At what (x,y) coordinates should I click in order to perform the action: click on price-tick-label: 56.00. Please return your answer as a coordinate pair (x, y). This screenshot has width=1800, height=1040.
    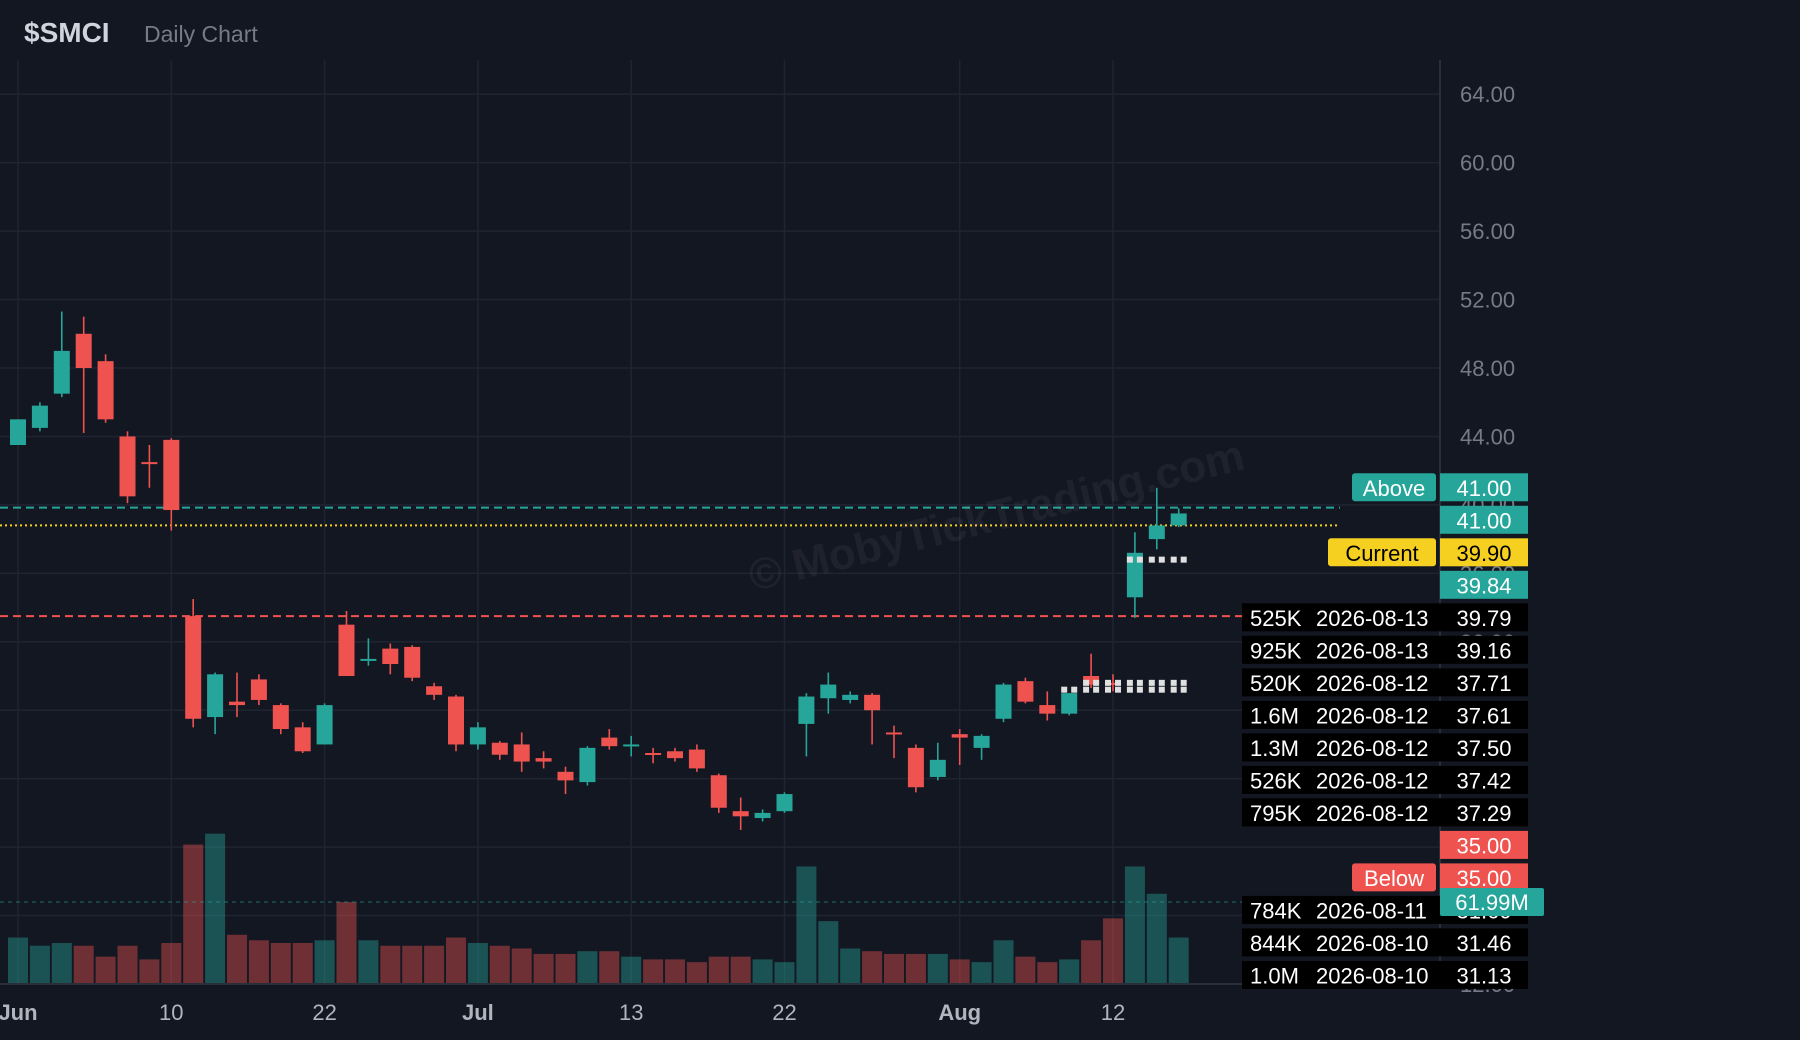
    Looking at the image, I should click on (1487, 231).